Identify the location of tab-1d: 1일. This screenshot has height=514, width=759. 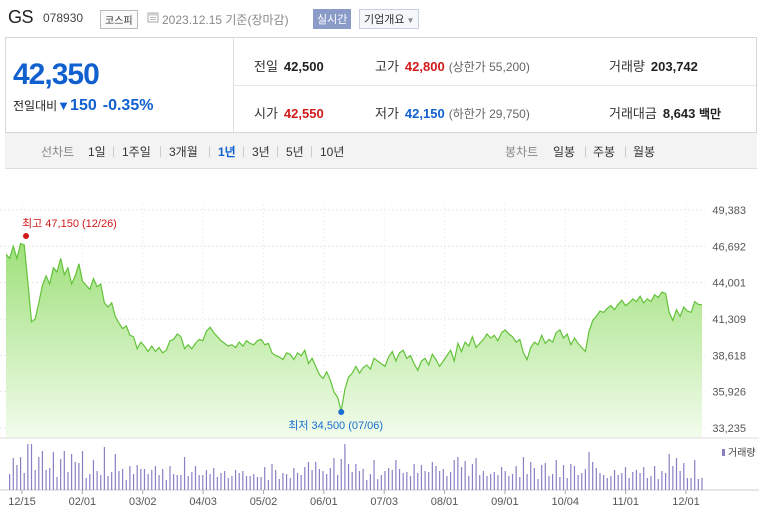
(97, 152).